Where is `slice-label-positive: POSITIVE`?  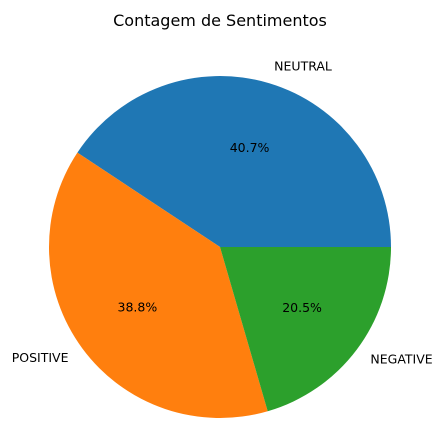
slice-label-positive: POSITIVE is located at coordinates (40, 357).